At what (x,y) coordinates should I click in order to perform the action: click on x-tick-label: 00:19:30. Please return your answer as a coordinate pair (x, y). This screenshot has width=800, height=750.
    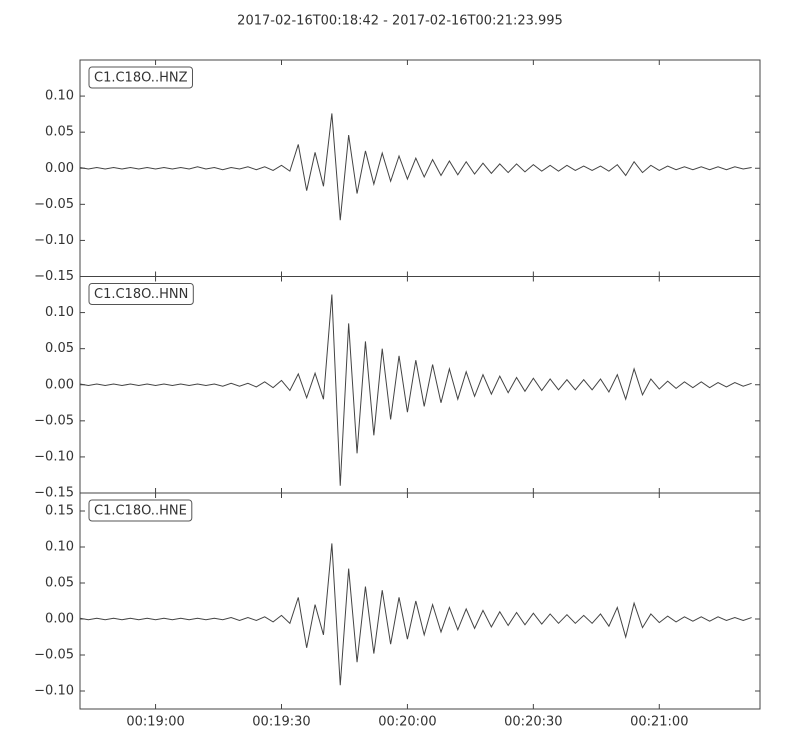
    Looking at the image, I should click on (281, 722).